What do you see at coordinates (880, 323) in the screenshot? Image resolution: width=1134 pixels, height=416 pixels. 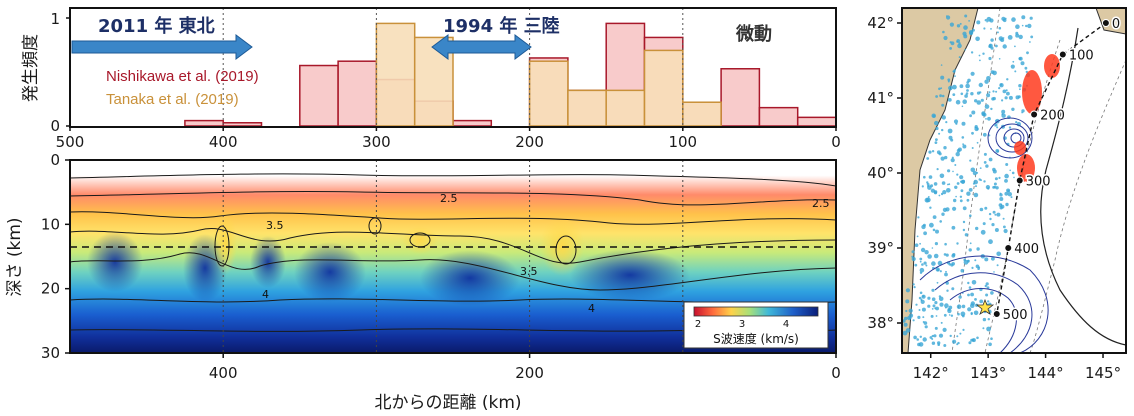 I see `map-ytick: 38°` at bounding box center [880, 323].